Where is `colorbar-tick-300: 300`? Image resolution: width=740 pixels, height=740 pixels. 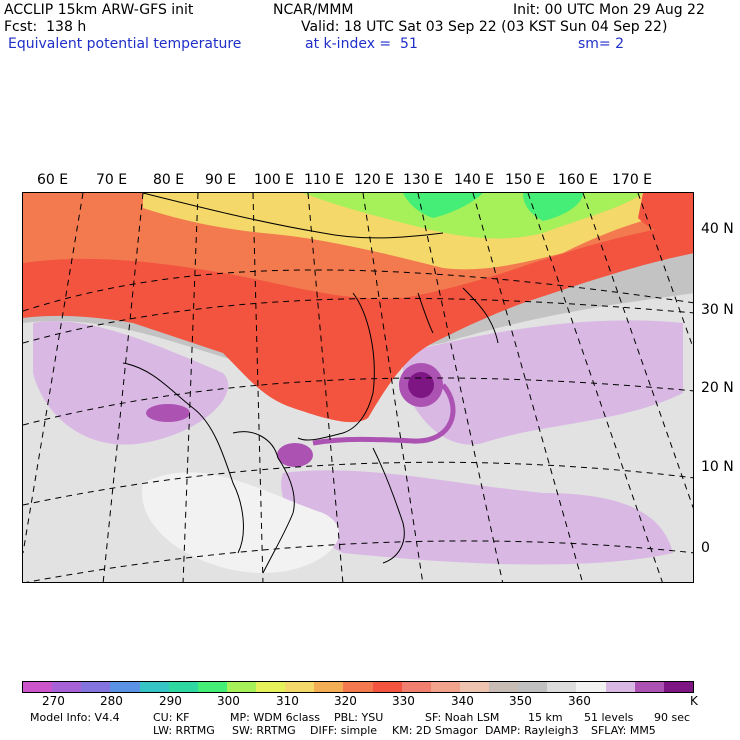
colorbar-tick-300: 300 is located at coordinates (228, 701).